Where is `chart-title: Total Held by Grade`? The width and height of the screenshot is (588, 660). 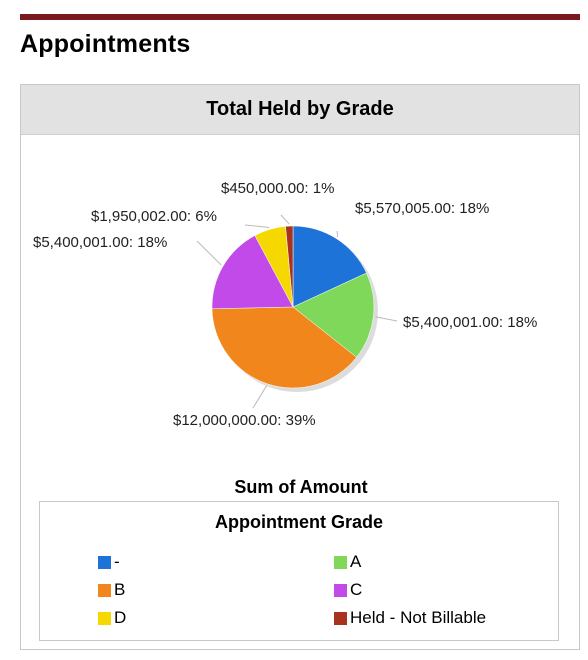 chart-title: Total Held by Grade is located at coordinates (300, 110).